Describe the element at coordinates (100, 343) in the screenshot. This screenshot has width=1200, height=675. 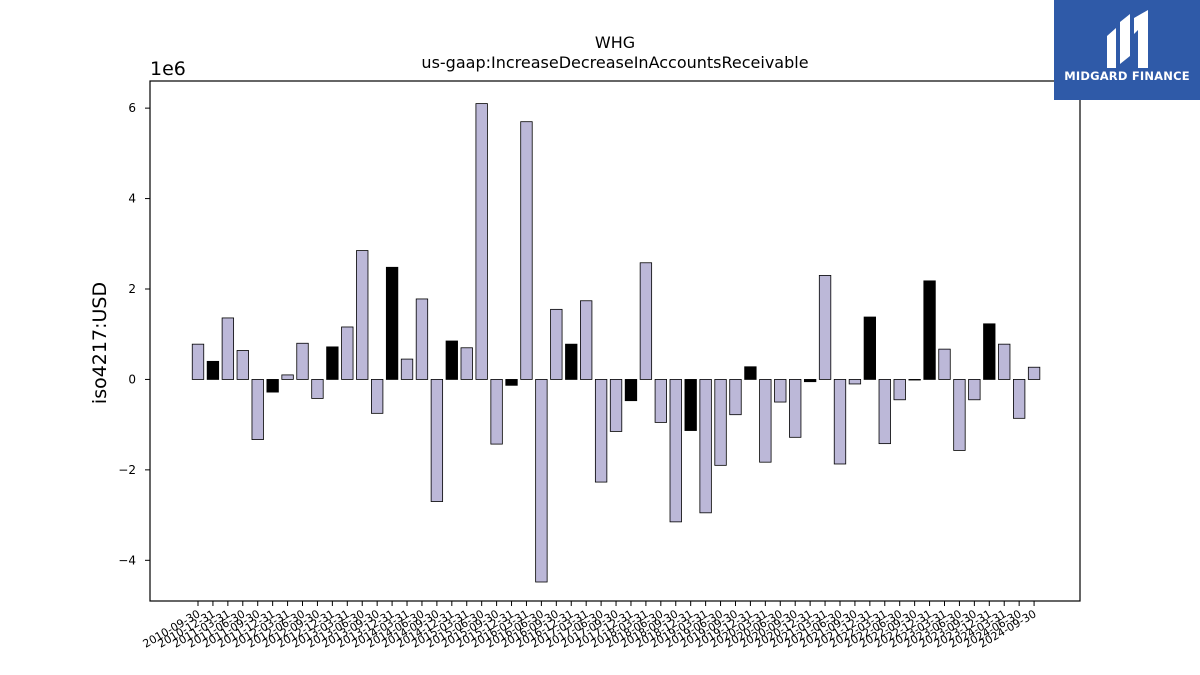
I see `y-axis-label: iso4217:USD` at that location.